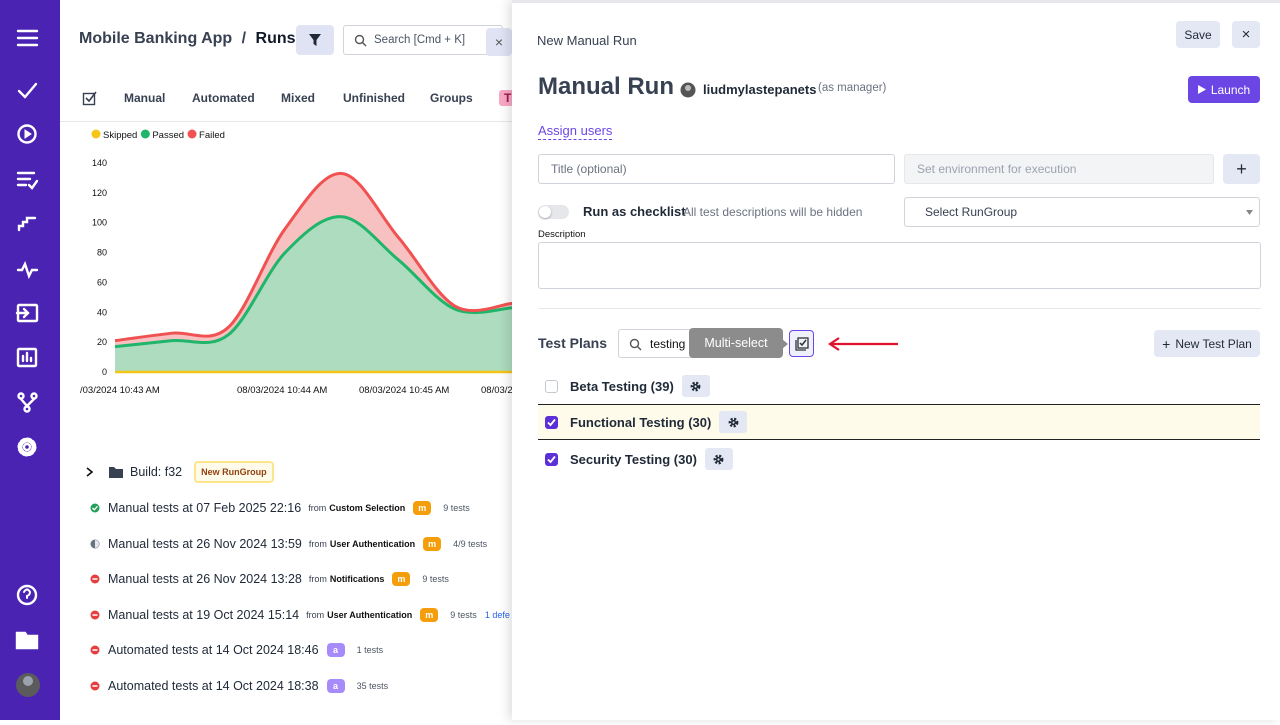 This screenshot has width=1280, height=725. What do you see at coordinates (27, 640) in the screenshot?
I see `folder-icon` at bounding box center [27, 640].